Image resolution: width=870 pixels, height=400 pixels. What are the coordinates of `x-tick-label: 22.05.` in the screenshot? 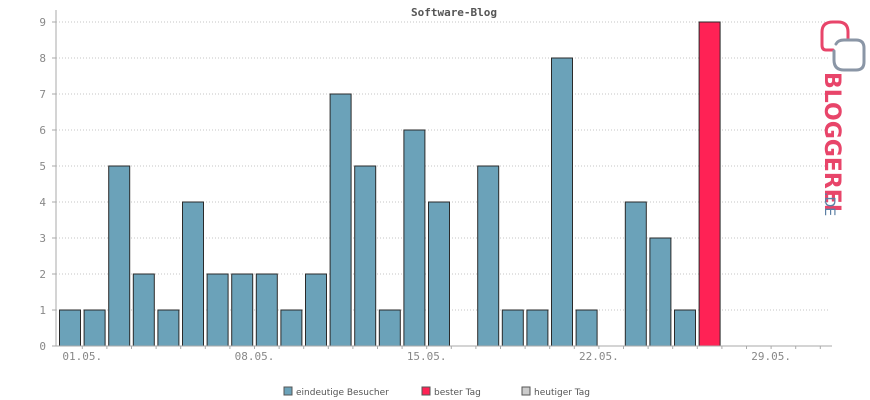 It's located at (599, 356).